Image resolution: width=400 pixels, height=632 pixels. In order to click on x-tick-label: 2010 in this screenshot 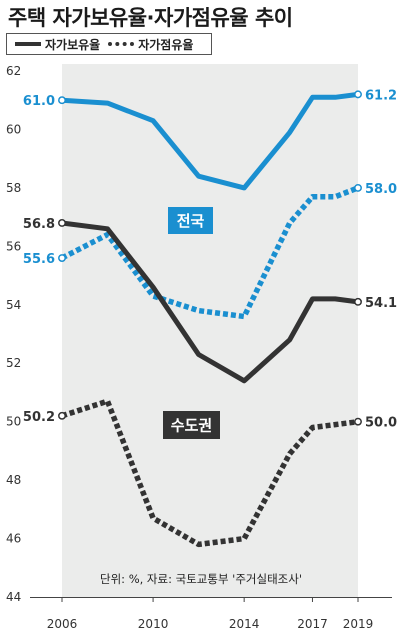, I will do `click(153, 624)`.